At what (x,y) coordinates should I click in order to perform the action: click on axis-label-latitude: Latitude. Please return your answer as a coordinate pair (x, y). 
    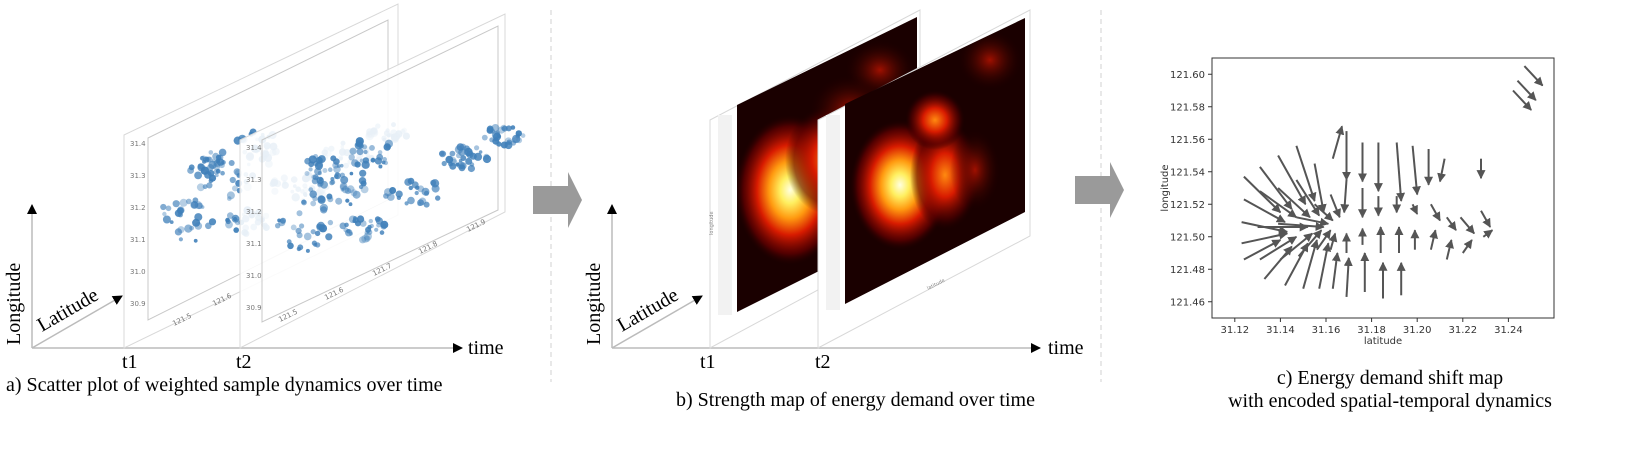
    Looking at the image, I should click on (68, 310).